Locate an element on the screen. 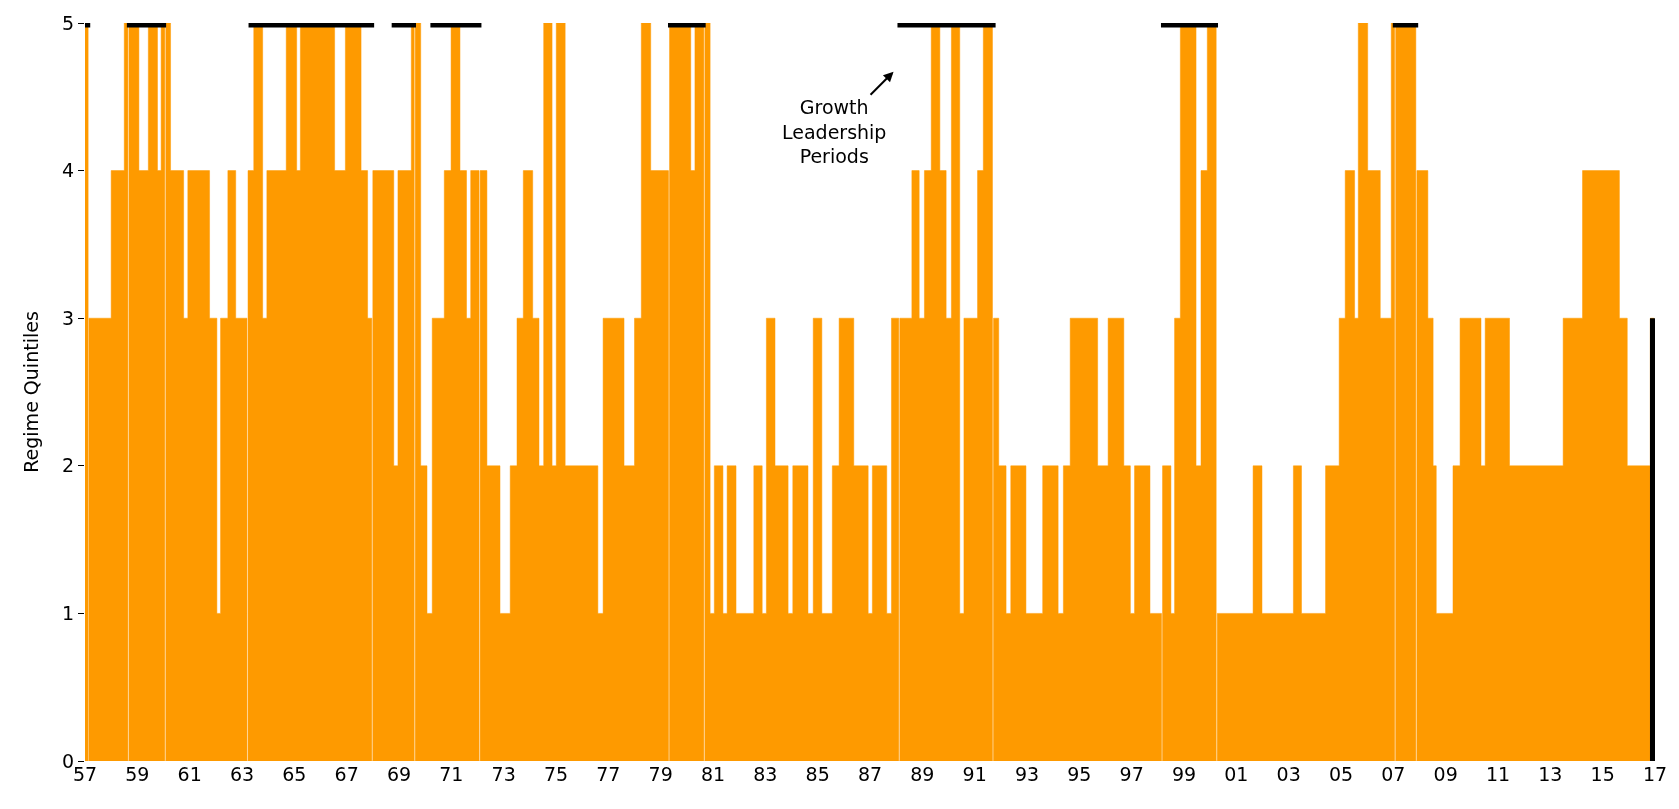 The image size is (1679, 809). x-tick-label: 01 is located at coordinates (1236, 774).